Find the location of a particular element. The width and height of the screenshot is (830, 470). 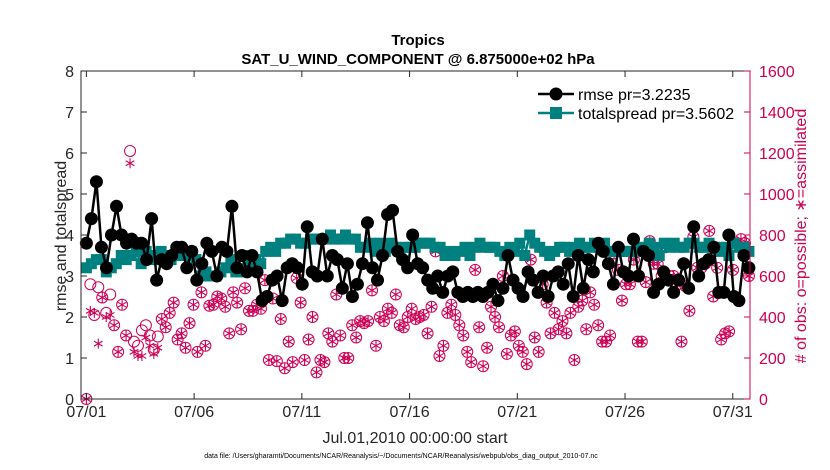

y-axis-right: 0 200 400 600 800 1000 1200 1400 1600 is located at coordinates (769, 236).